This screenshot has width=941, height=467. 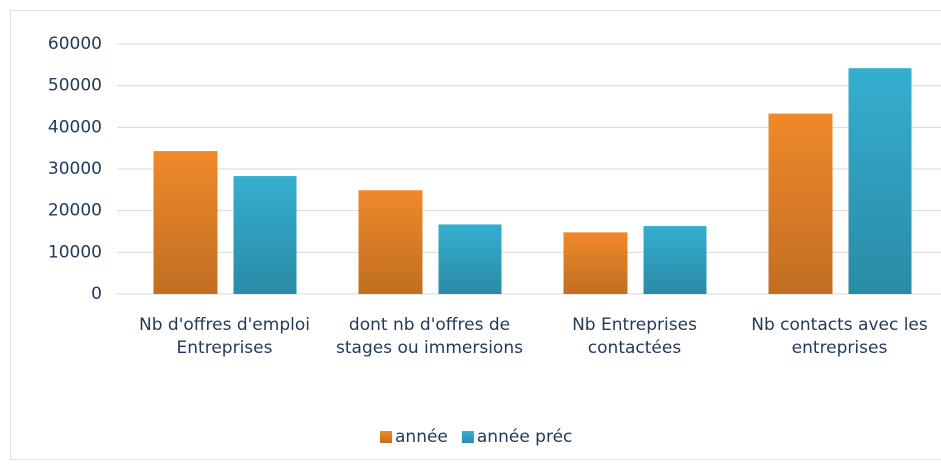 What do you see at coordinates (75, 44) in the screenshot?
I see `y-tick-label: 60000` at bounding box center [75, 44].